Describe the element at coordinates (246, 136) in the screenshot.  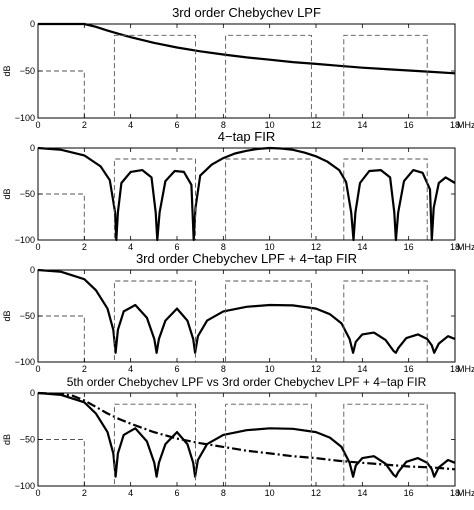
I see `chart-title: 4−tap FIR` at that location.